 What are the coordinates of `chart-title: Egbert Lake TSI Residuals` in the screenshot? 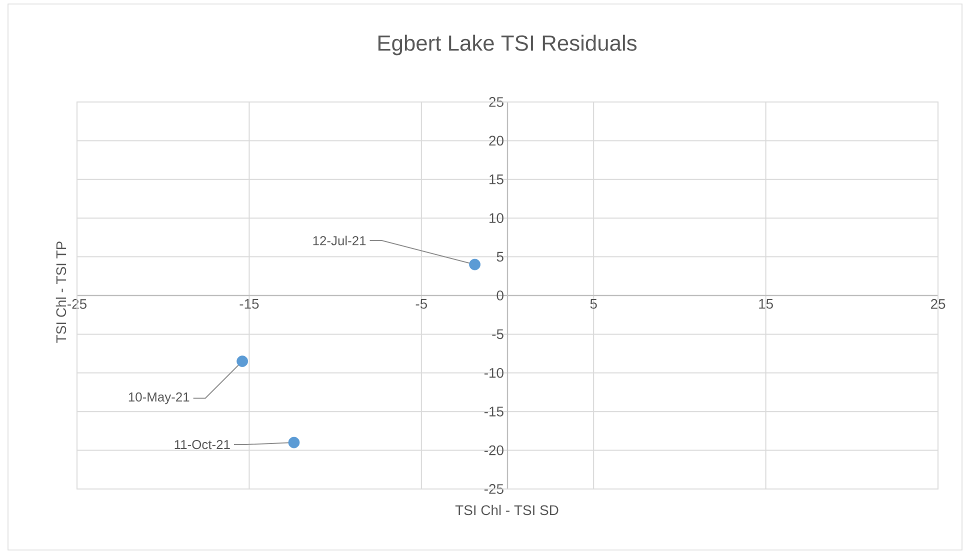 It's located at (507, 45).